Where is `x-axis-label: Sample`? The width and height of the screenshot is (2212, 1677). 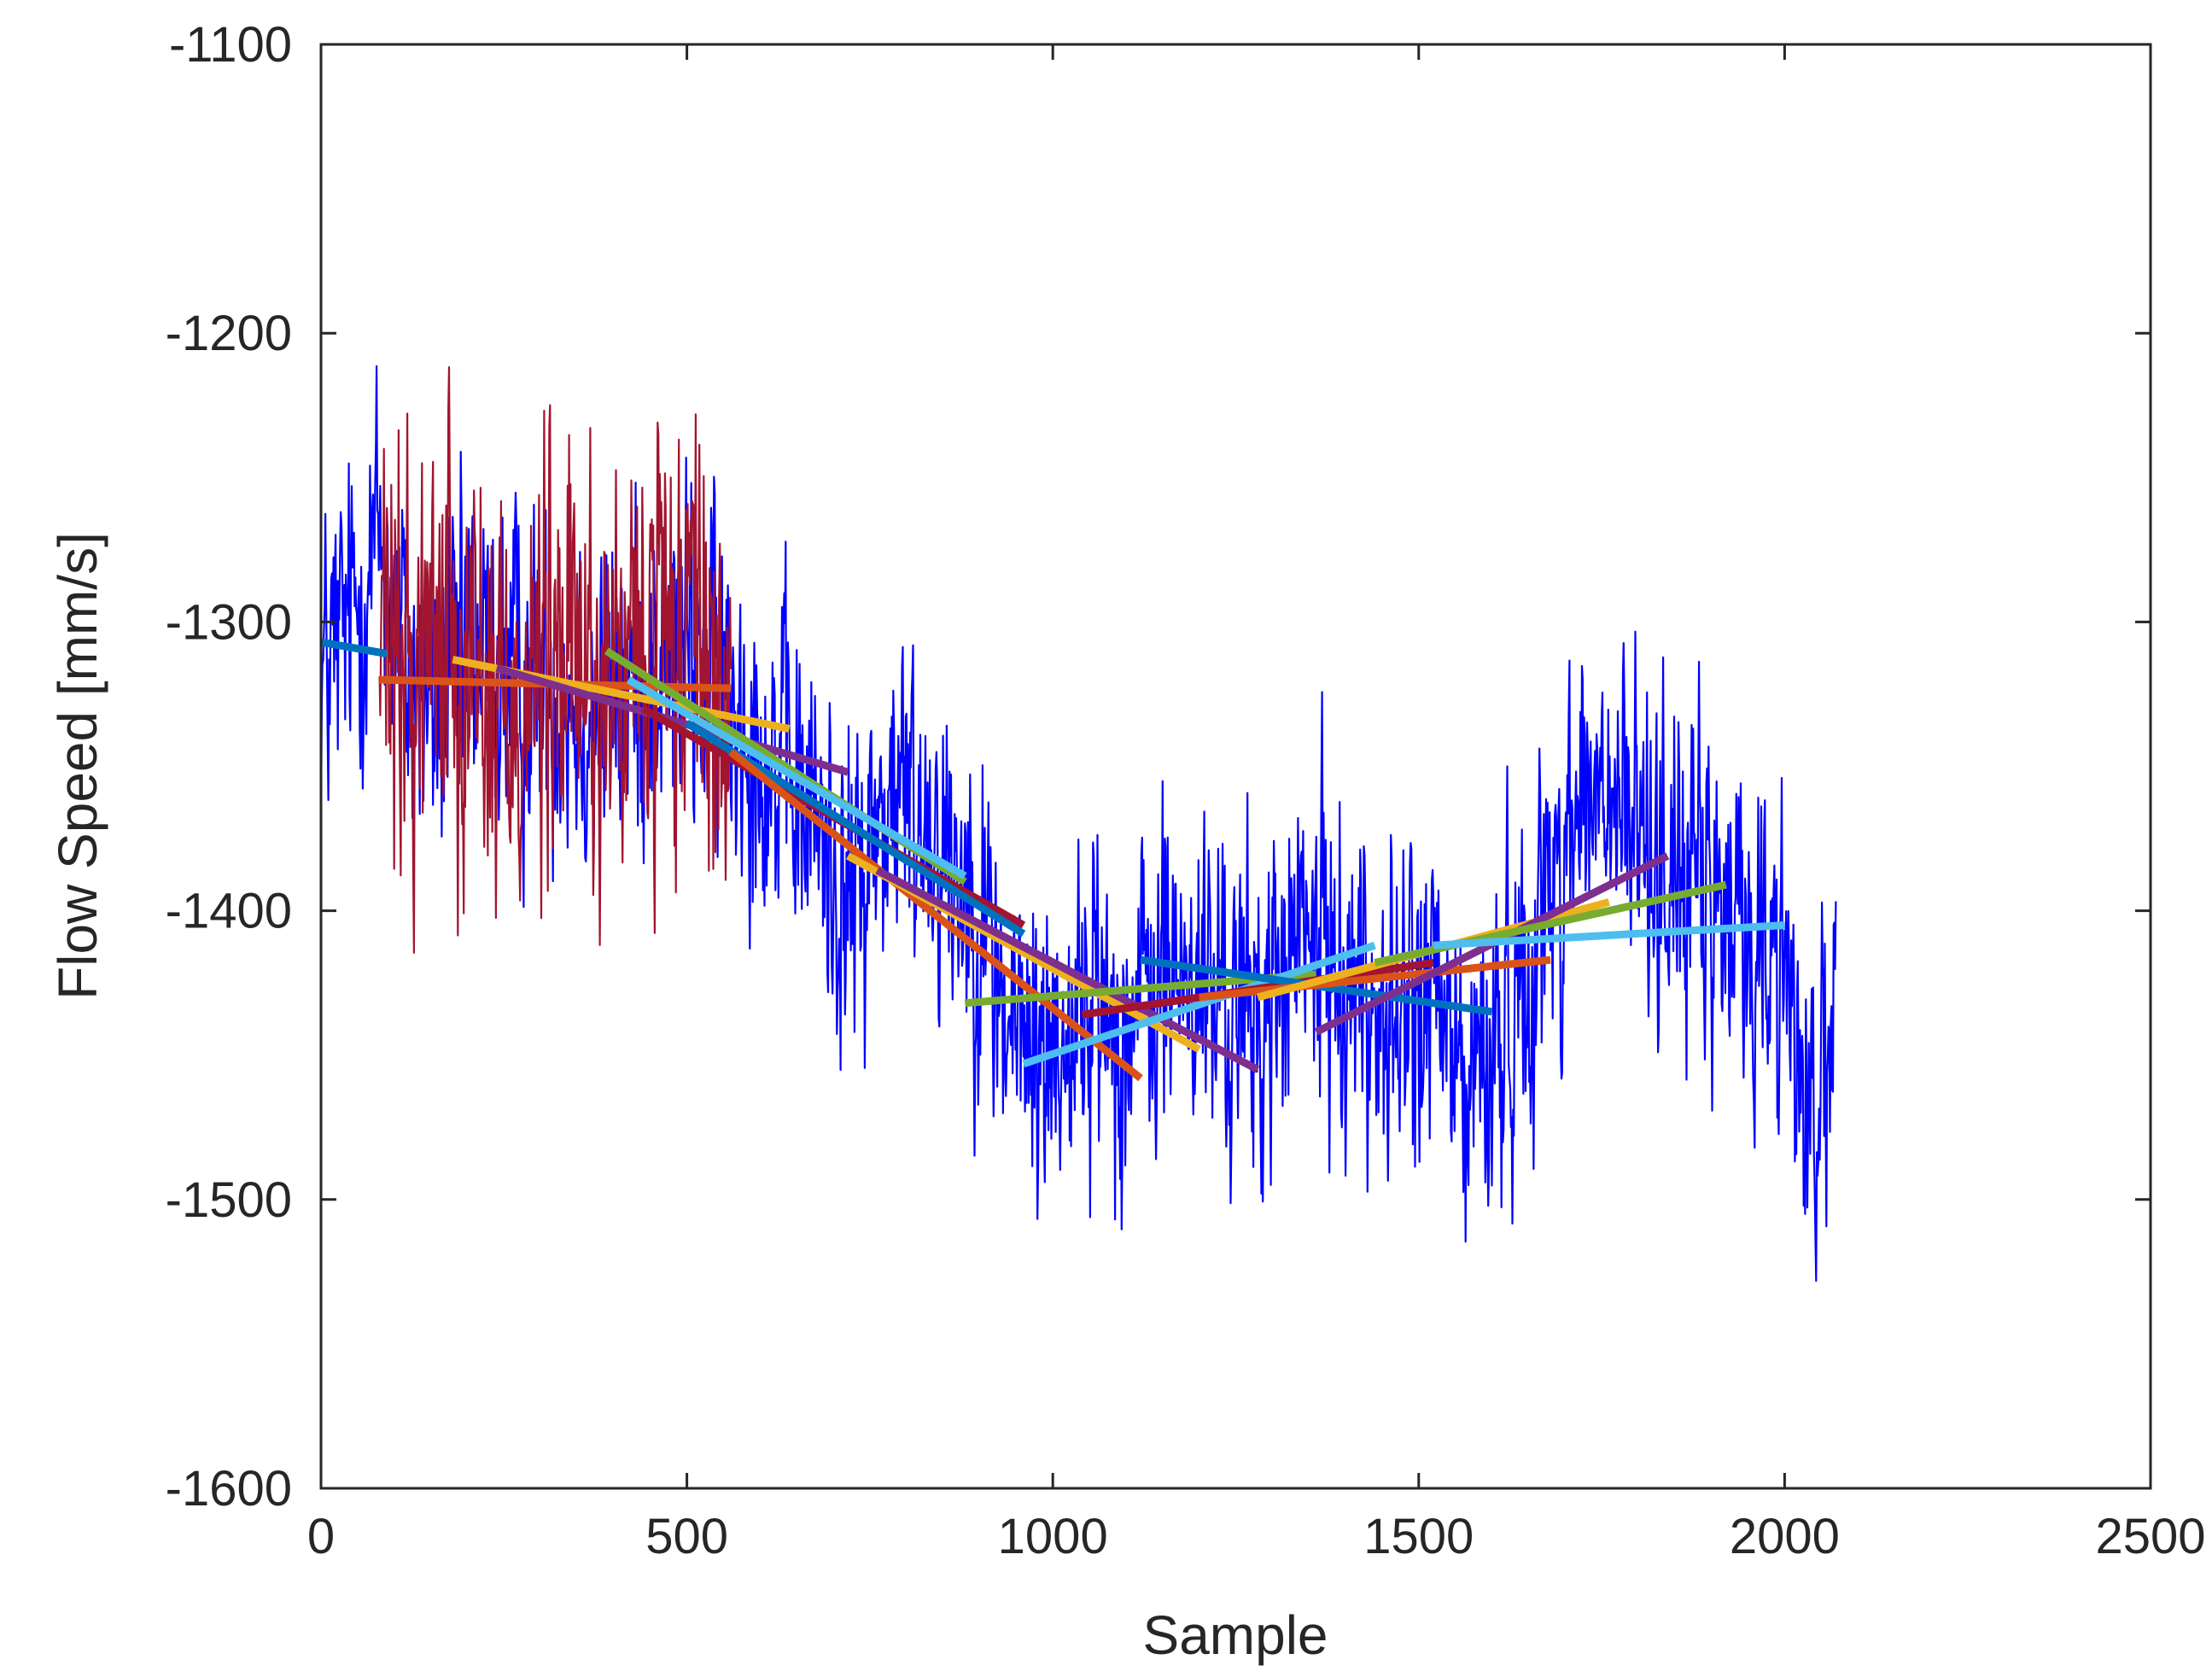
x-axis-label: Sample is located at coordinates (1236, 1635).